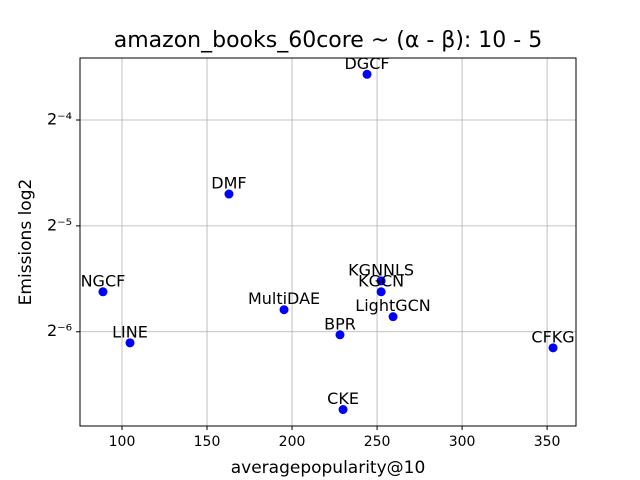 This screenshot has width=640, height=480. I want to click on y-tick-label: 2⁻⁶, so click(59, 330).